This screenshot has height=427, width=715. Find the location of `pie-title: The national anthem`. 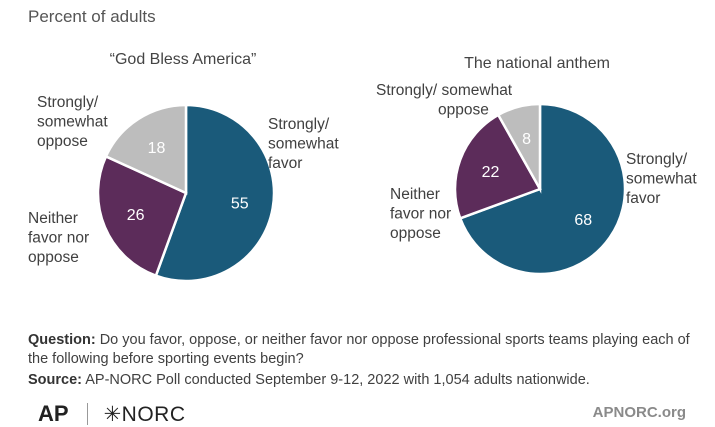

pie-title: The national anthem is located at coordinates (537, 63).